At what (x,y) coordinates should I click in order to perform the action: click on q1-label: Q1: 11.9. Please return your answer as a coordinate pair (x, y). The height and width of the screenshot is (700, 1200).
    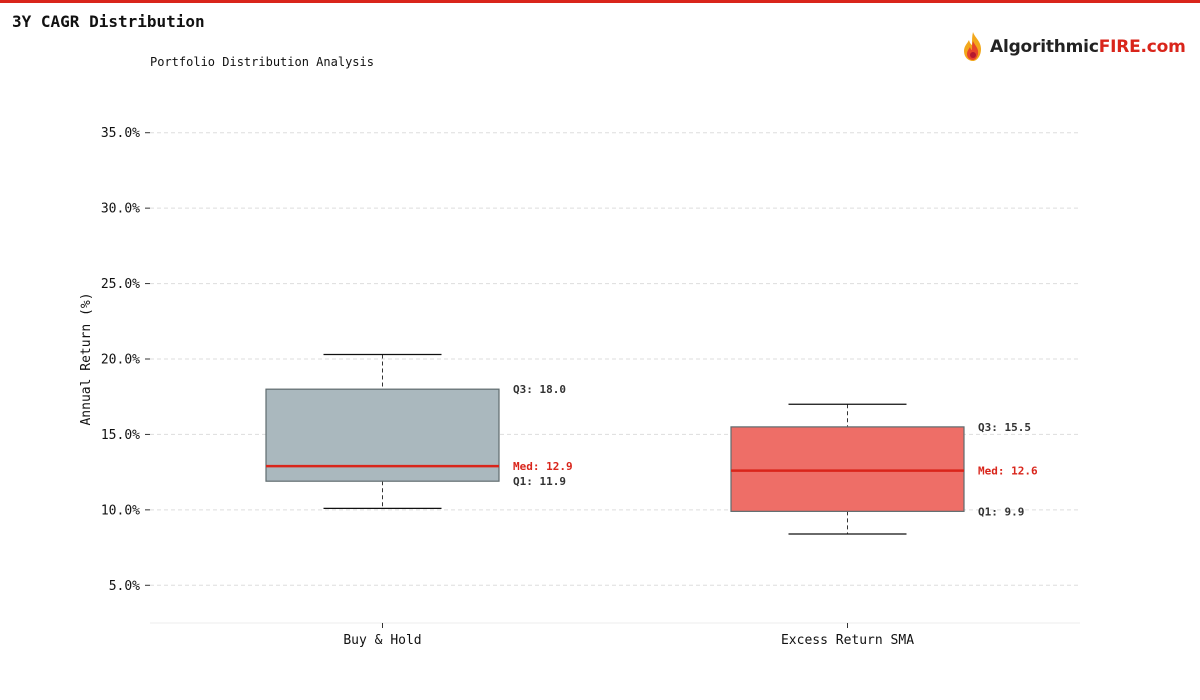
    Looking at the image, I should click on (539, 481).